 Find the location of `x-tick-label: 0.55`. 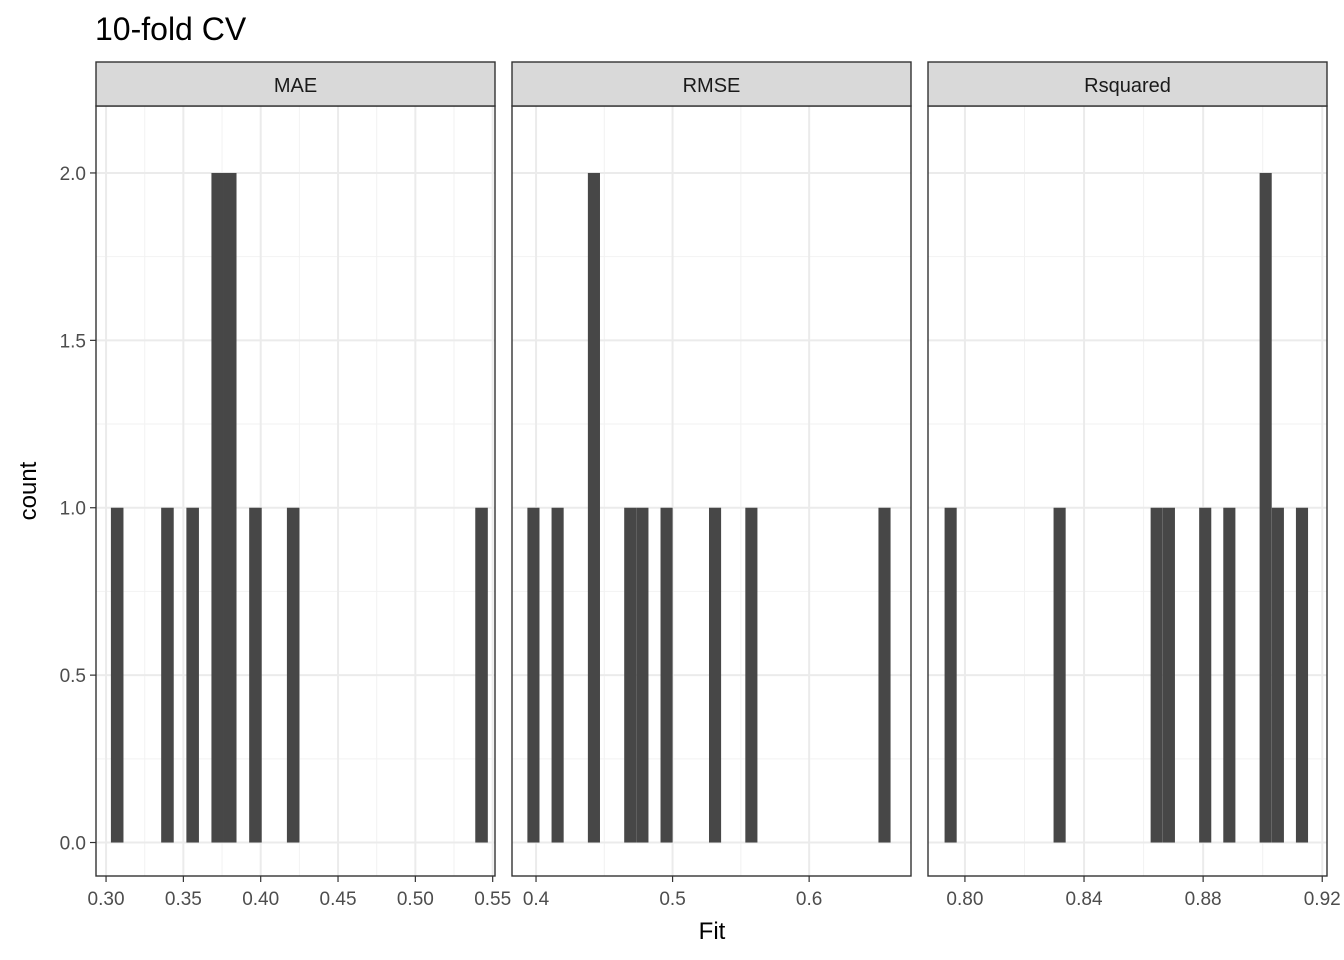

x-tick-label: 0.55 is located at coordinates (492, 899).